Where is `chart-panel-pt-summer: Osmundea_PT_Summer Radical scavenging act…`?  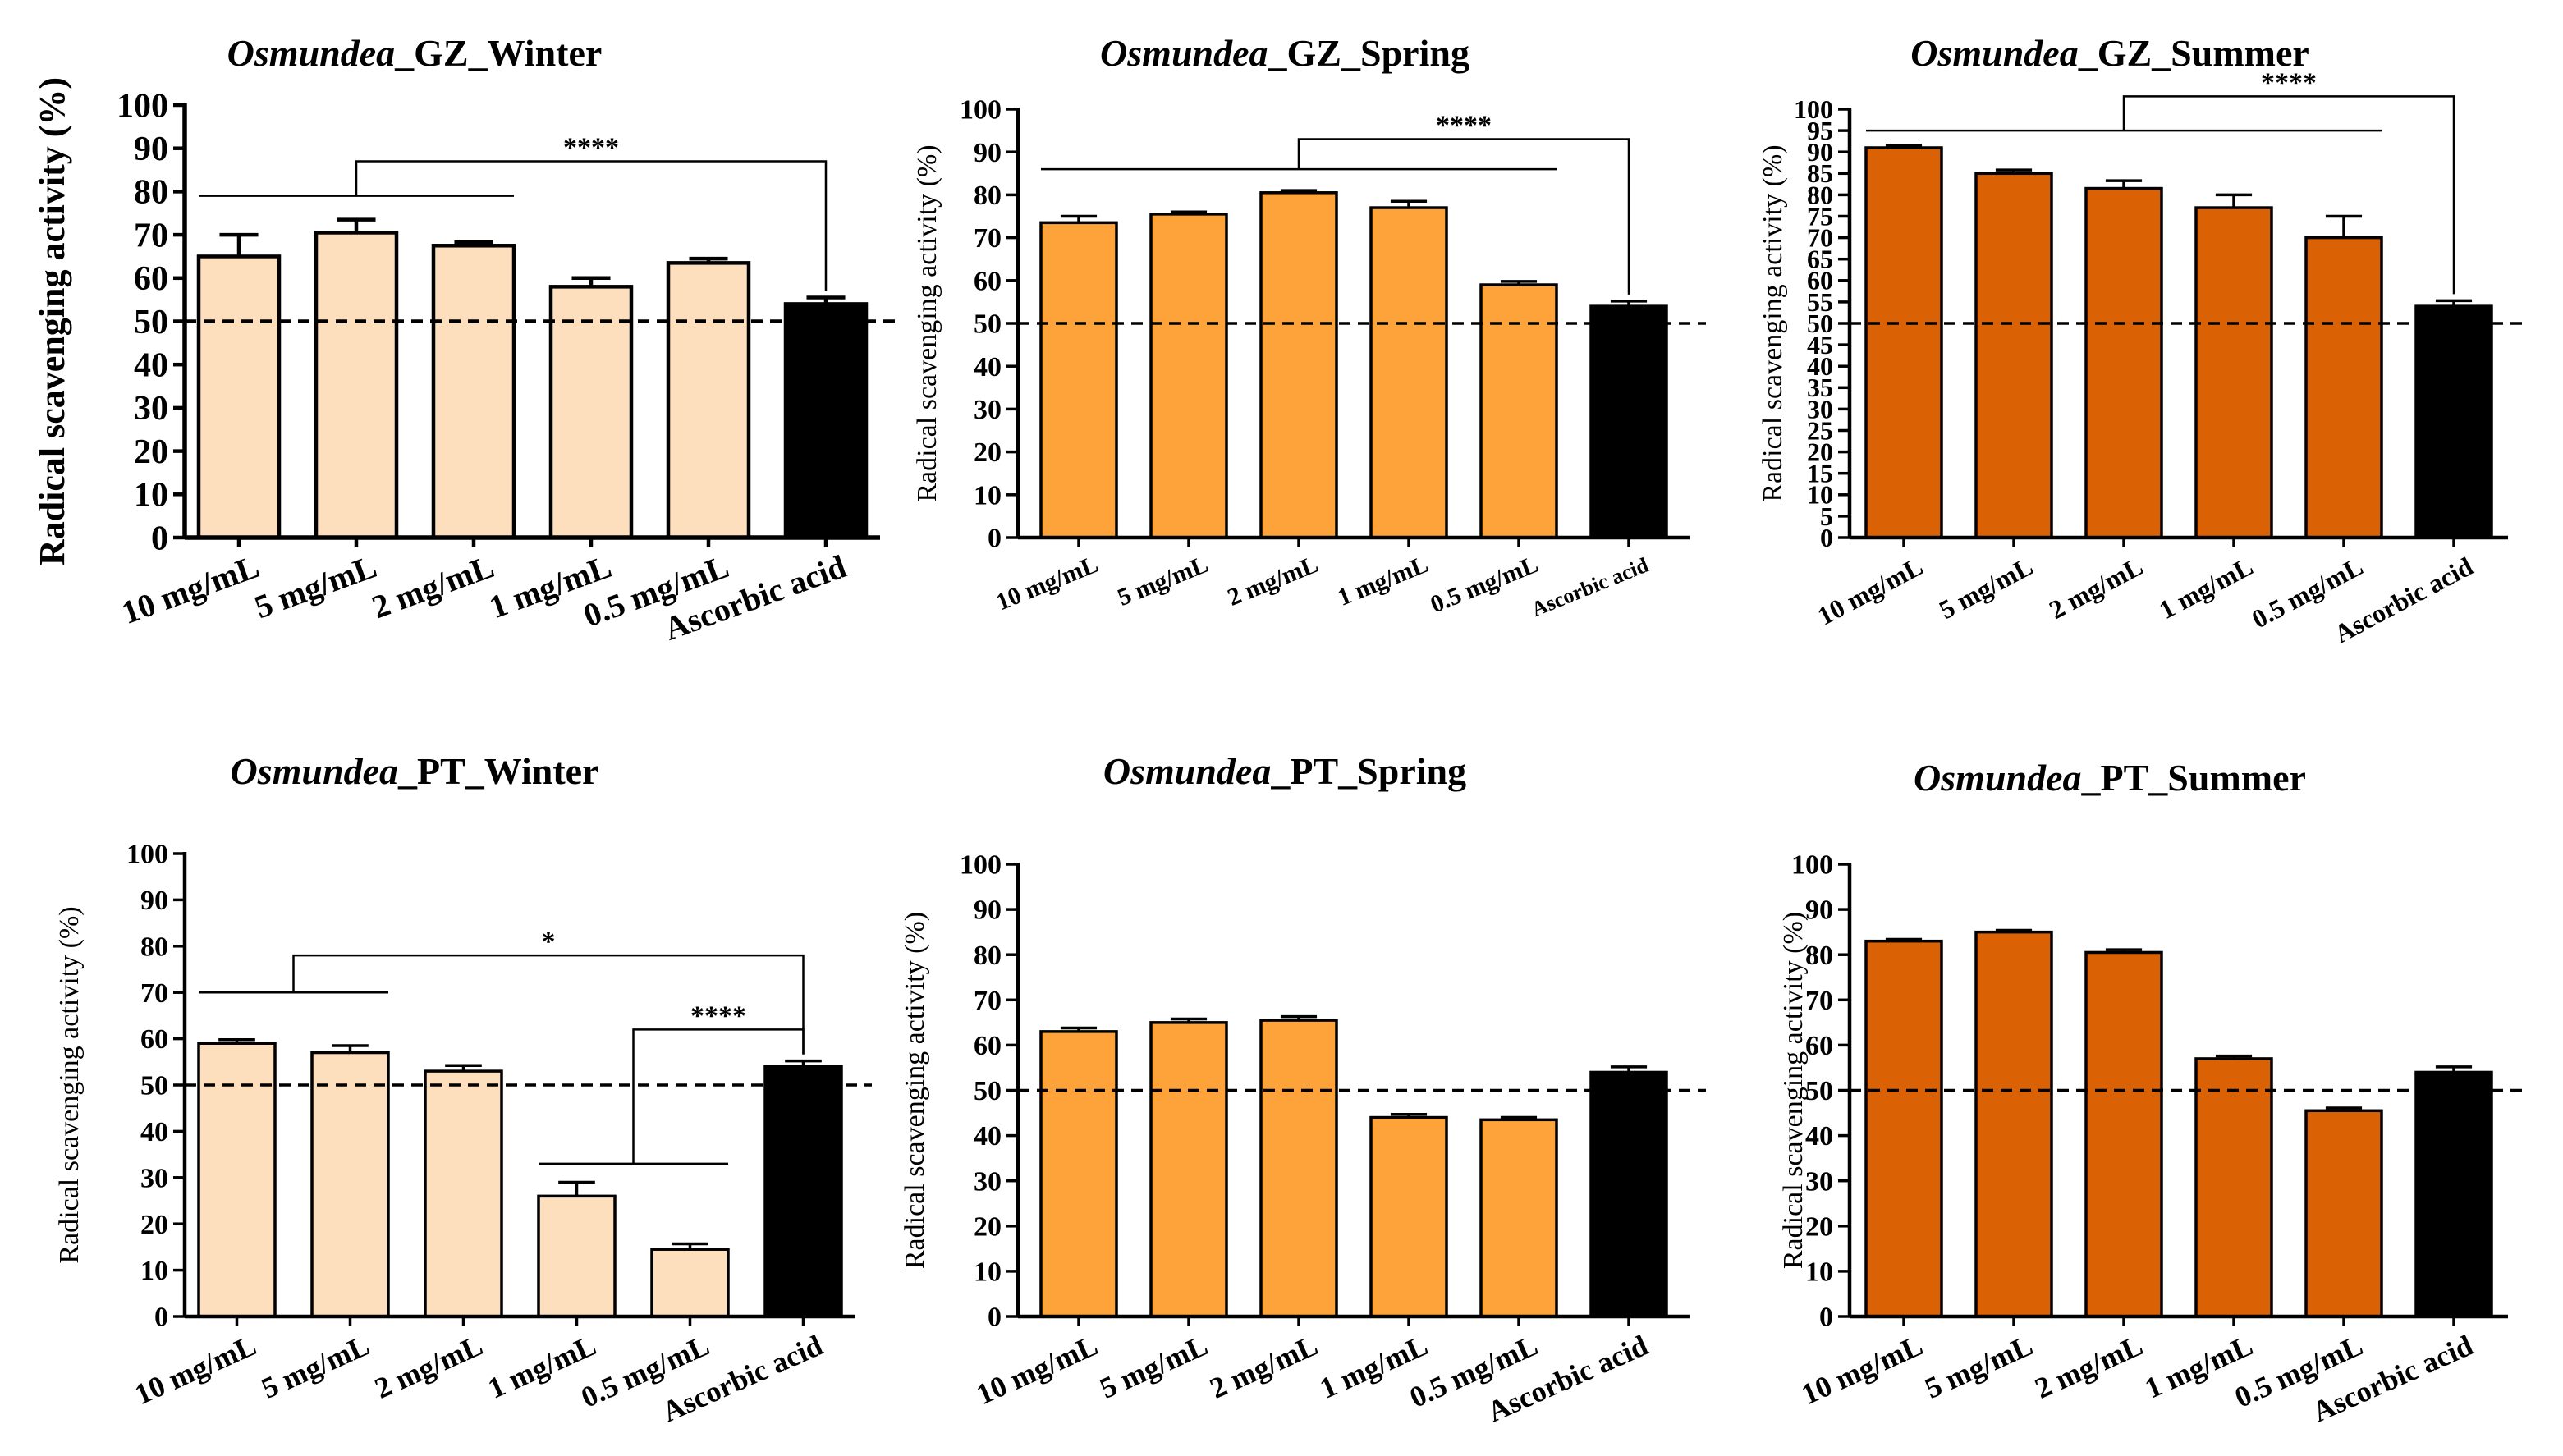
chart-panel-pt-summer: Osmundea_PT_Summer Radical scavenging act… is located at coordinates (2151, 1092).